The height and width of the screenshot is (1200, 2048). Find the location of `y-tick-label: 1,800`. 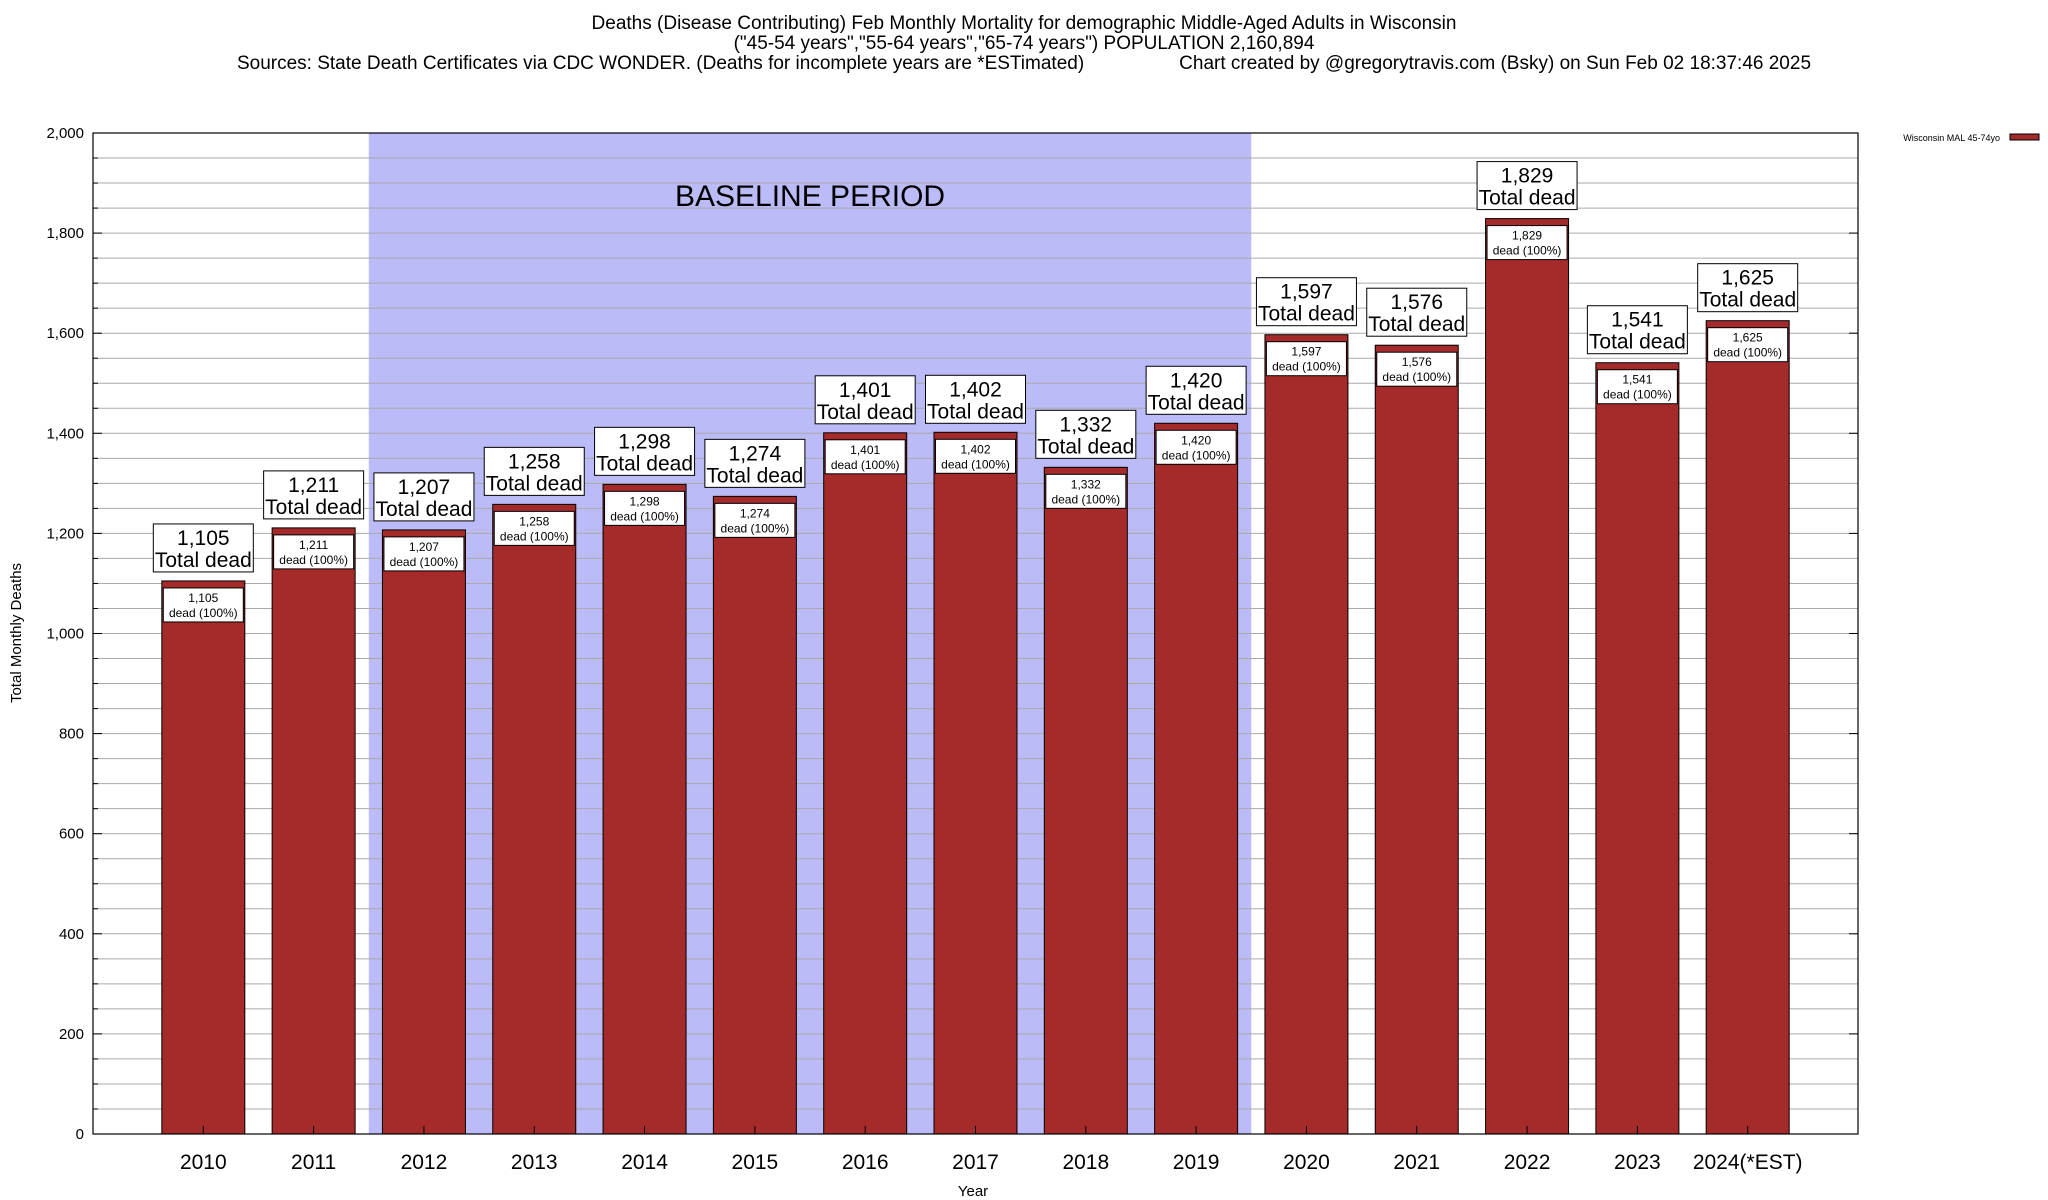

y-tick-label: 1,800 is located at coordinates (65, 233).